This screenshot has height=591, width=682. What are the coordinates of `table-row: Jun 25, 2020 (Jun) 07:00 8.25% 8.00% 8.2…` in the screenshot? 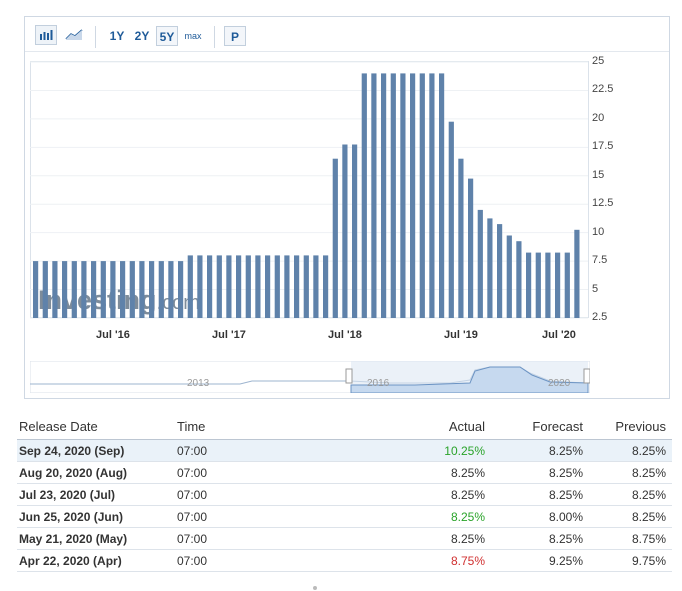 It's located at (344, 516).